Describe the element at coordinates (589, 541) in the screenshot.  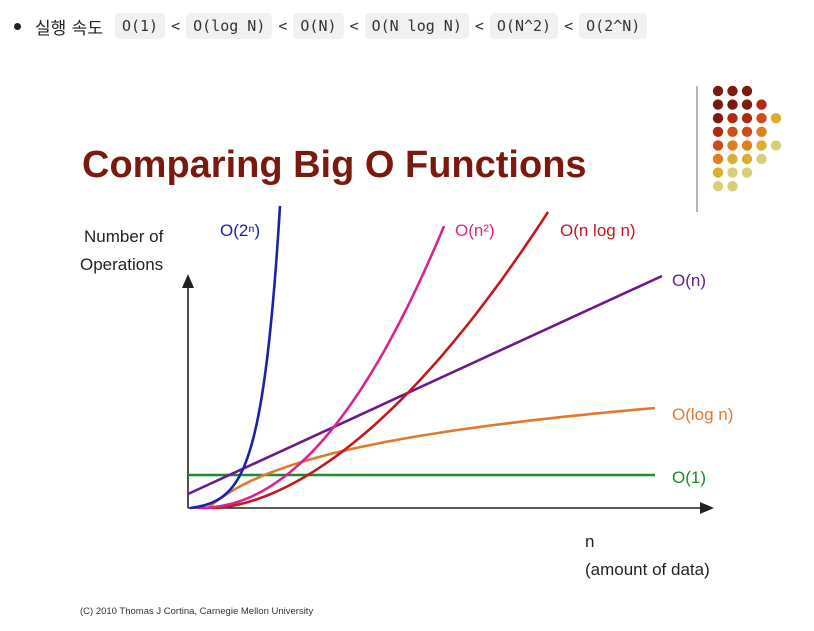
I see `x-axis-label-line1: n` at that location.